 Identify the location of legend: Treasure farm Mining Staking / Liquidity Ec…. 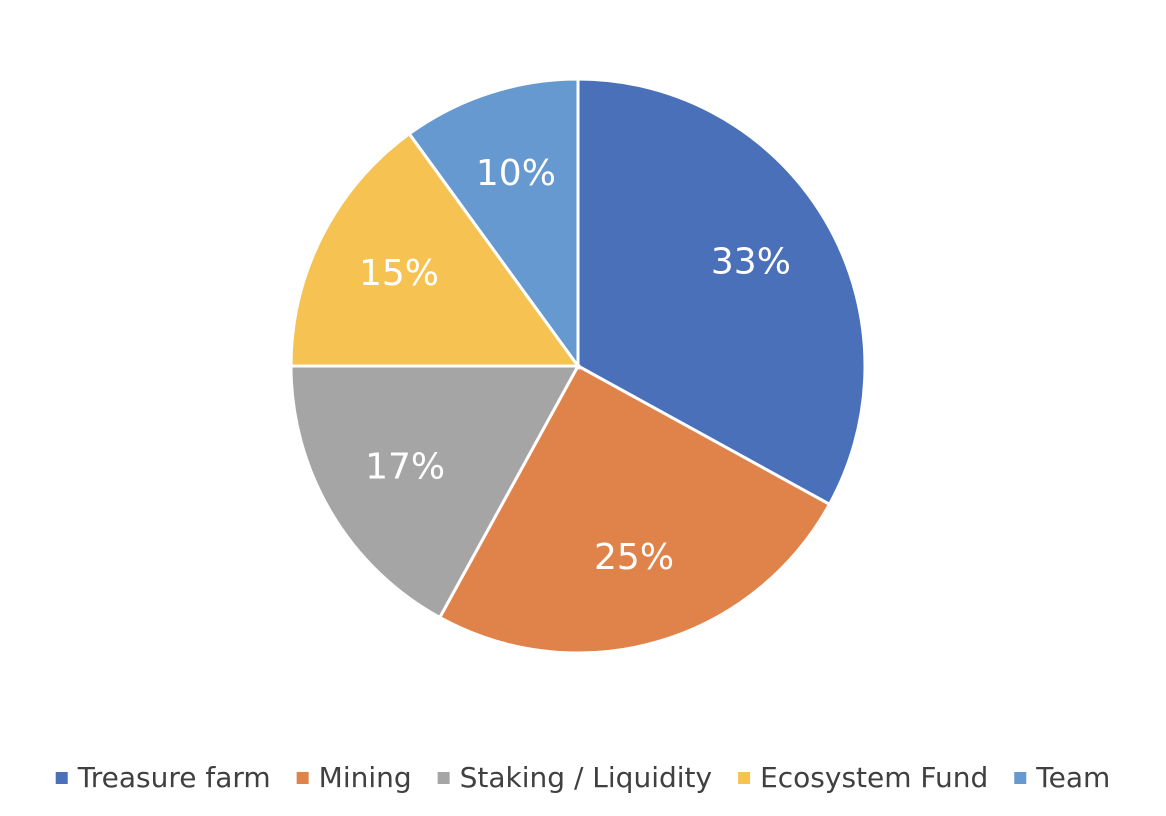
(582, 777).